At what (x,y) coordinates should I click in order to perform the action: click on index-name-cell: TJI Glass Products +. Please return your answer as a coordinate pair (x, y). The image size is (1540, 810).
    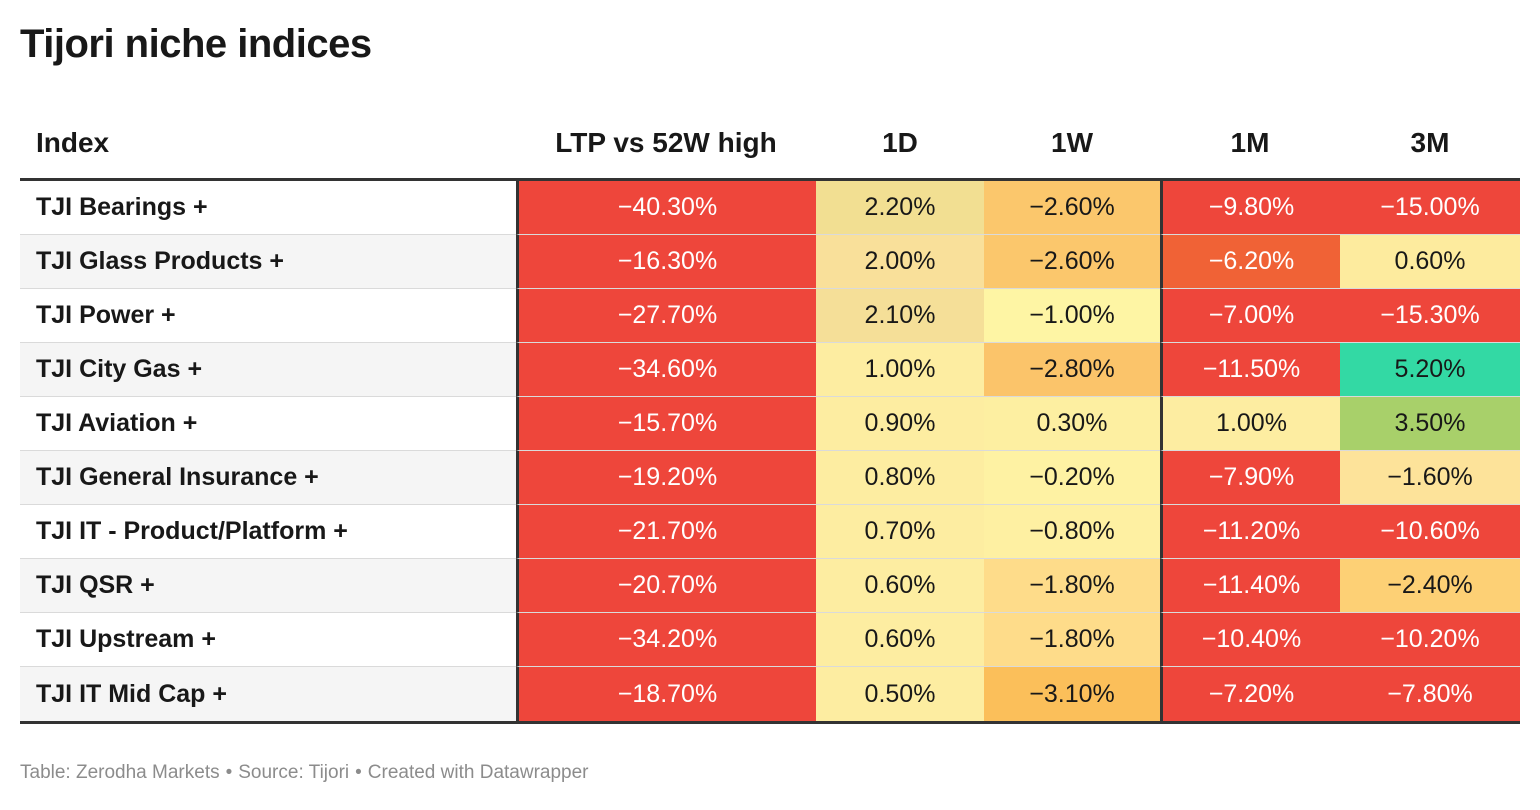
    Looking at the image, I should click on (268, 262).